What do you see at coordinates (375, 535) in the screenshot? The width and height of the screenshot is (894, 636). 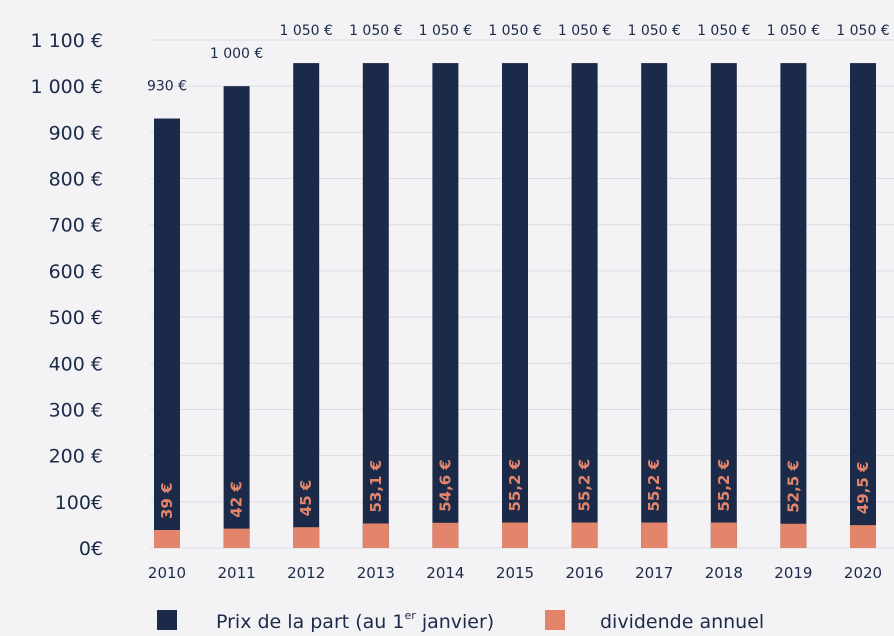 I see `bar-dividend-2013` at bounding box center [375, 535].